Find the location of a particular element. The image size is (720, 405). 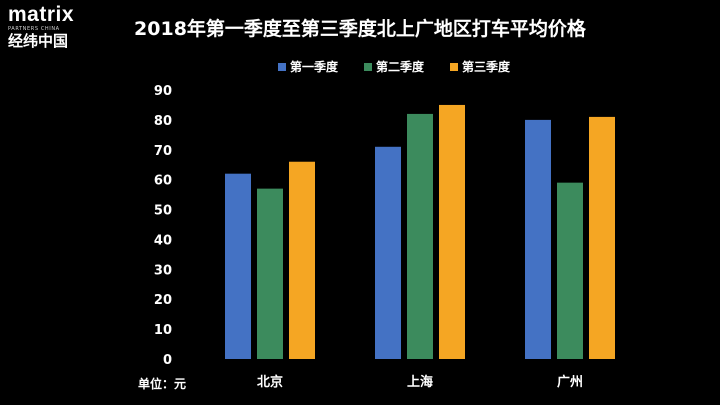

y-tick-label: 40 is located at coordinates (163, 240).